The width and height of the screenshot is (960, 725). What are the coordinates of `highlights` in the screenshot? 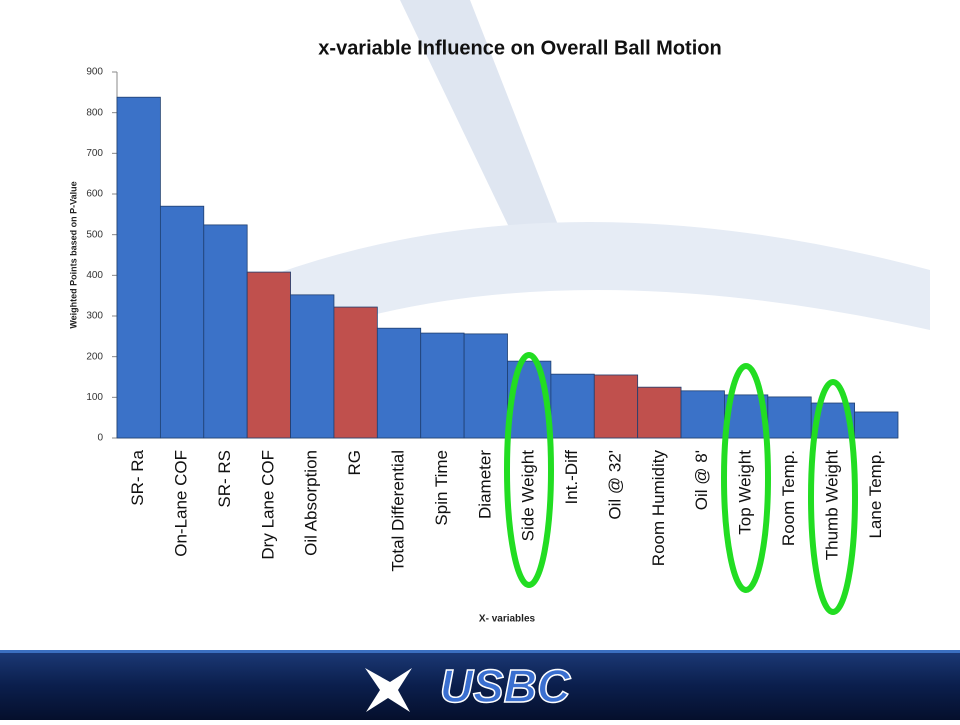 It's located at (681, 483).